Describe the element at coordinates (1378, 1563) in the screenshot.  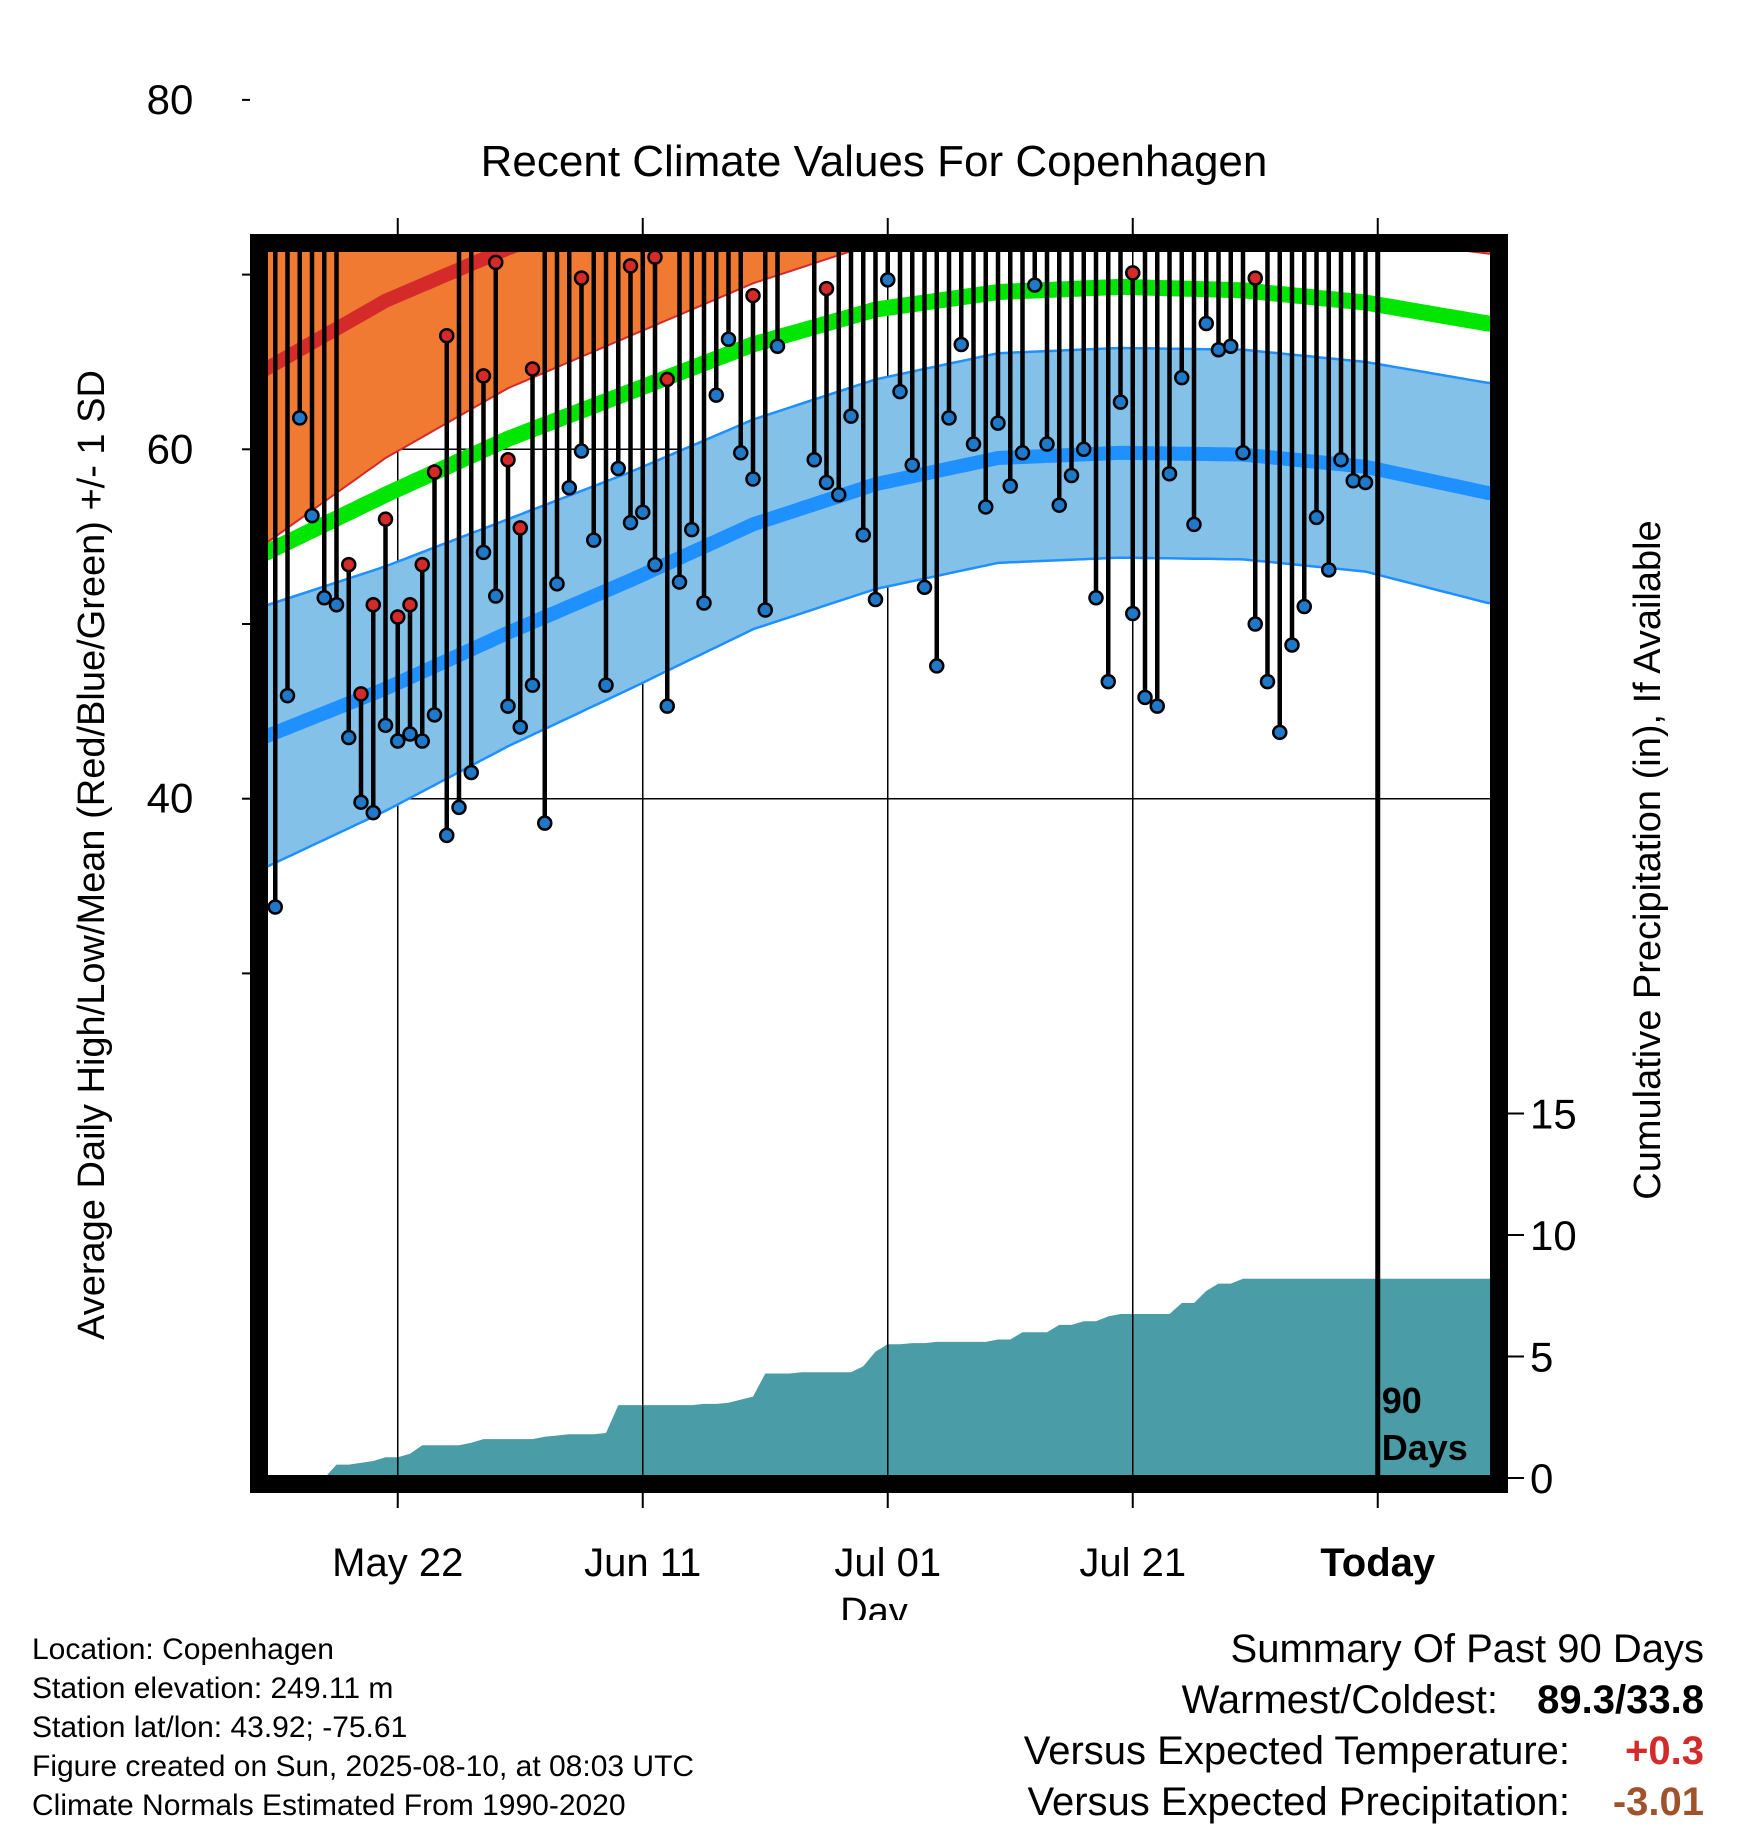
I see `x-tick-label-4: Today` at that location.